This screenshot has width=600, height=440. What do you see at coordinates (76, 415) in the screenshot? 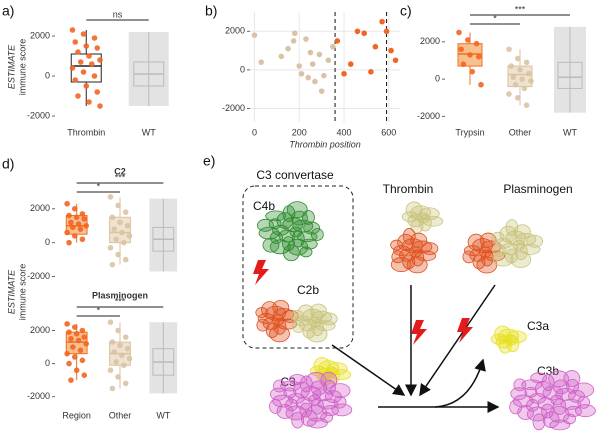
I see `x-tick-label: Region` at bounding box center [76, 415].